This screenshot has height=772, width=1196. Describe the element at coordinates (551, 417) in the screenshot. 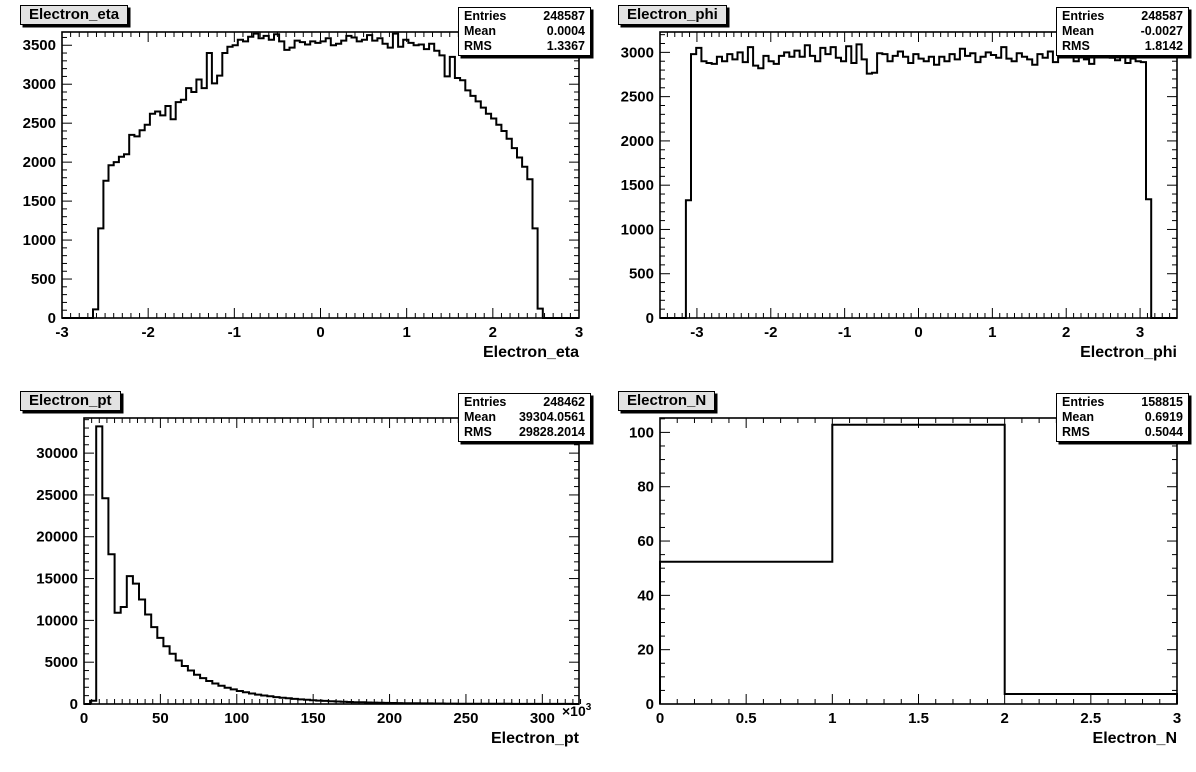

I see `stats-value: 39304.0561` at that location.